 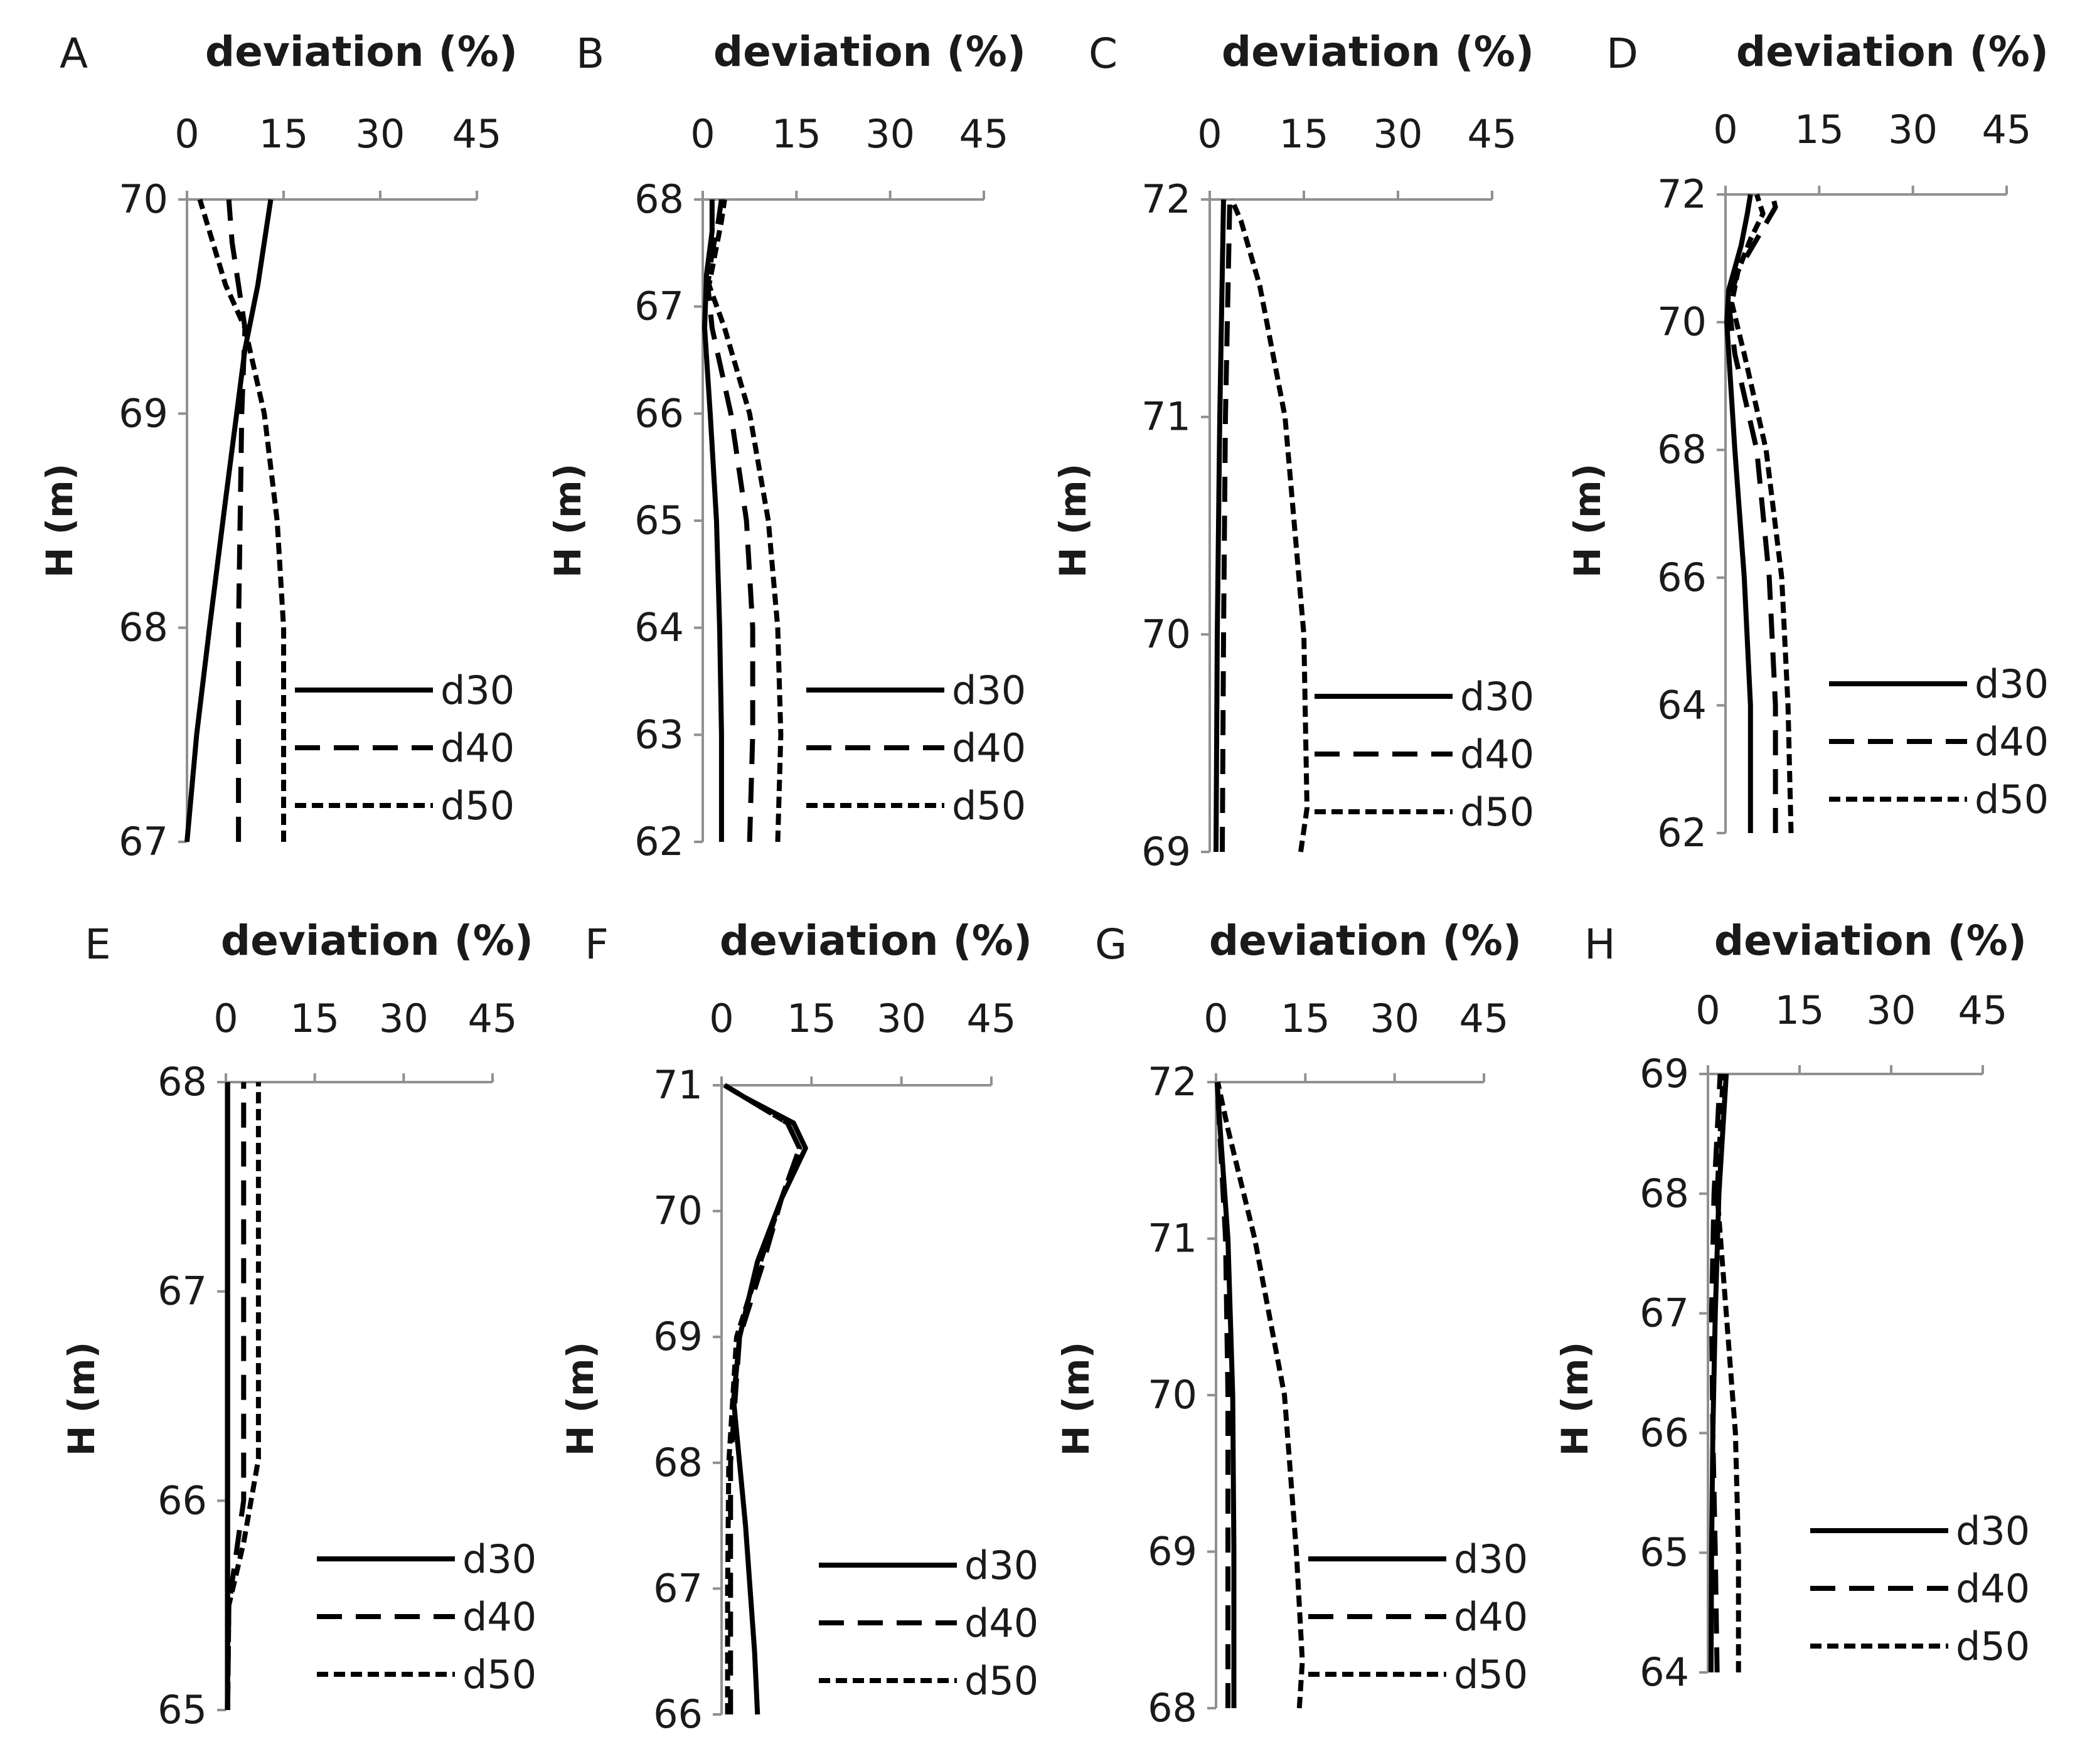 I want to click on x-axis-title-a: deviation (%), so click(x=361, y=52).